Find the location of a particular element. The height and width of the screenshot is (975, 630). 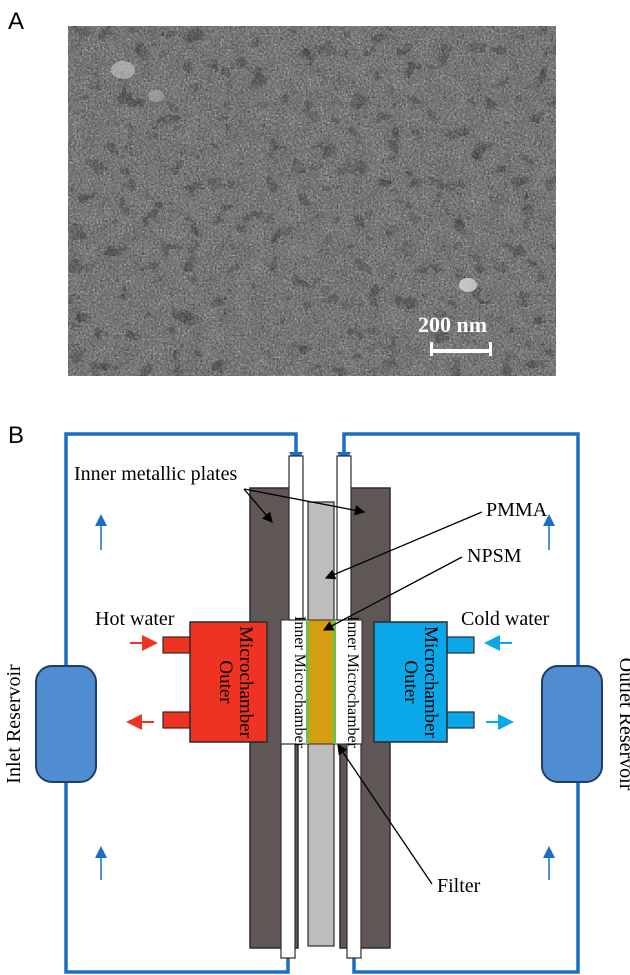

outlet-reservoir-label: Outlet Reservoir is located at coordinates (622, 724).